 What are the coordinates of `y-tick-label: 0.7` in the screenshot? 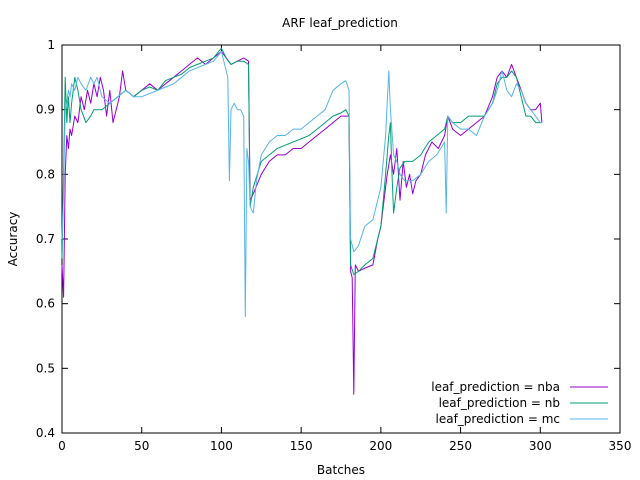 It's located at (45, 239).